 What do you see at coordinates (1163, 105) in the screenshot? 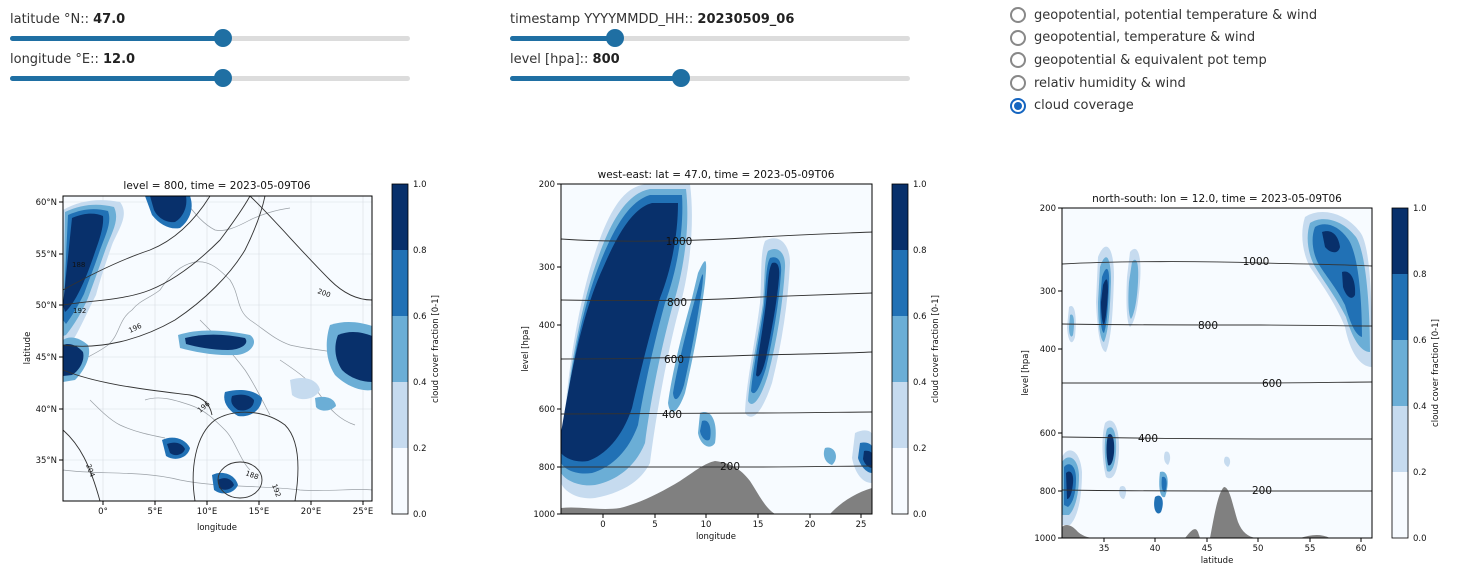
I see `radio-option-cloud-coverage: cloud coverage` at bounding box center [1163, 105].